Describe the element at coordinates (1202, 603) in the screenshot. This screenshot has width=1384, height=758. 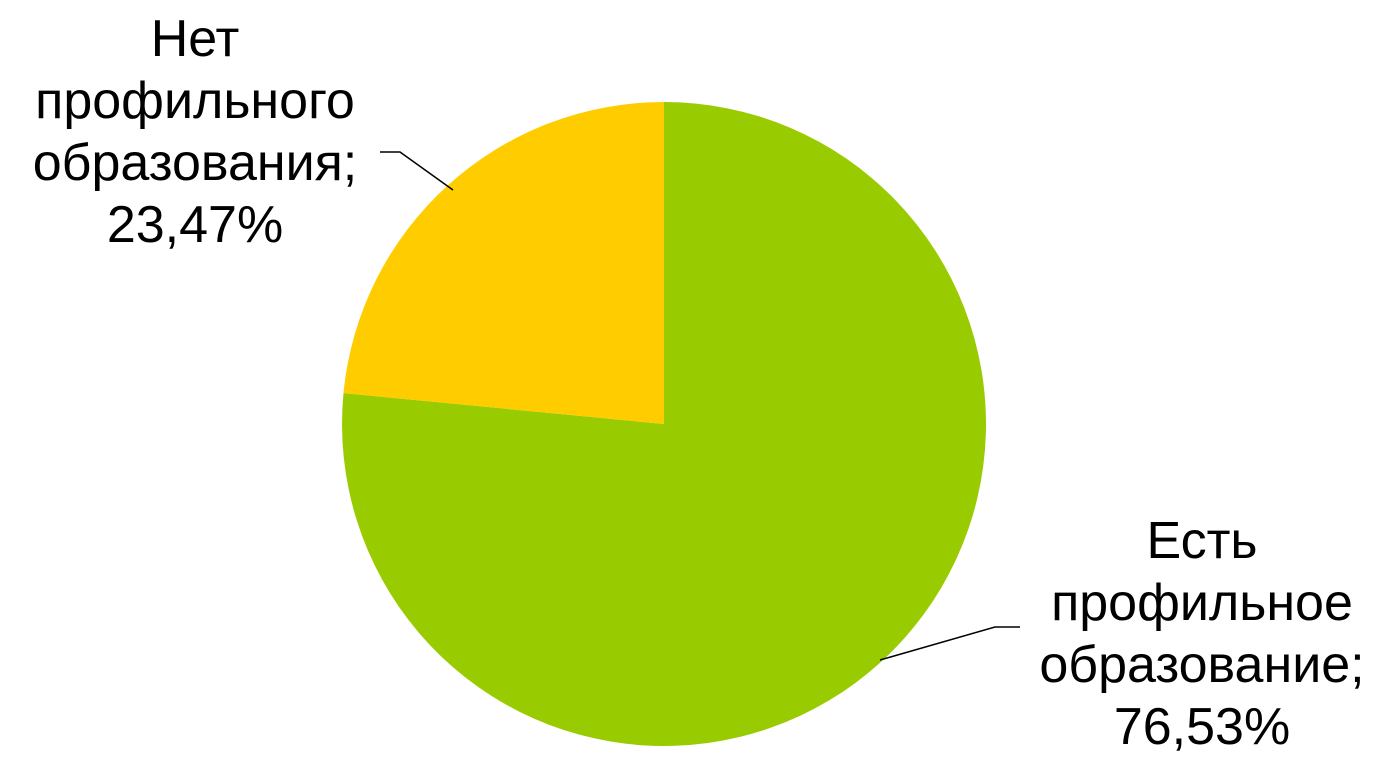
I see `data-label-has-profile-line-2: профильное` at that location.